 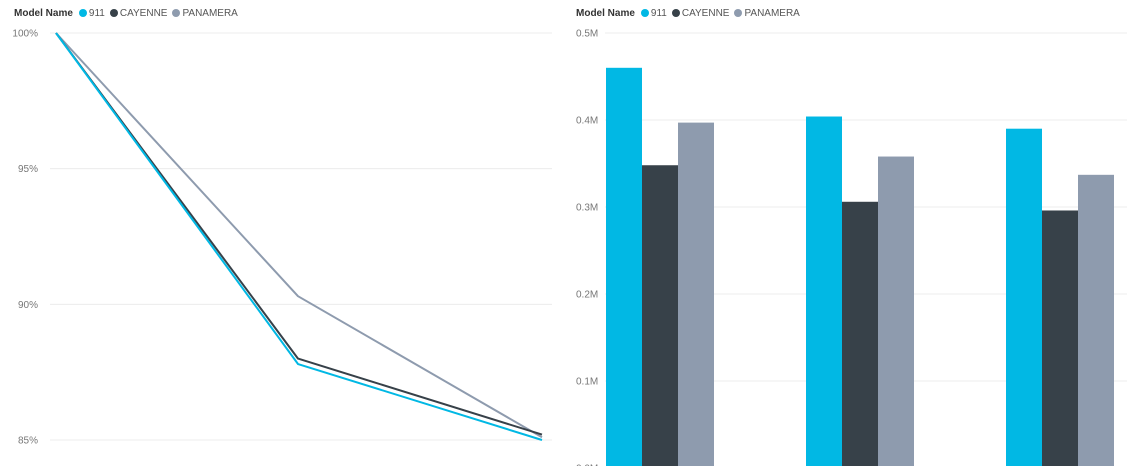 What do you see at coordinates (28, 169) in the screenshot?
I see `y-tick-label: 95%` at bounding box center [28, 169].